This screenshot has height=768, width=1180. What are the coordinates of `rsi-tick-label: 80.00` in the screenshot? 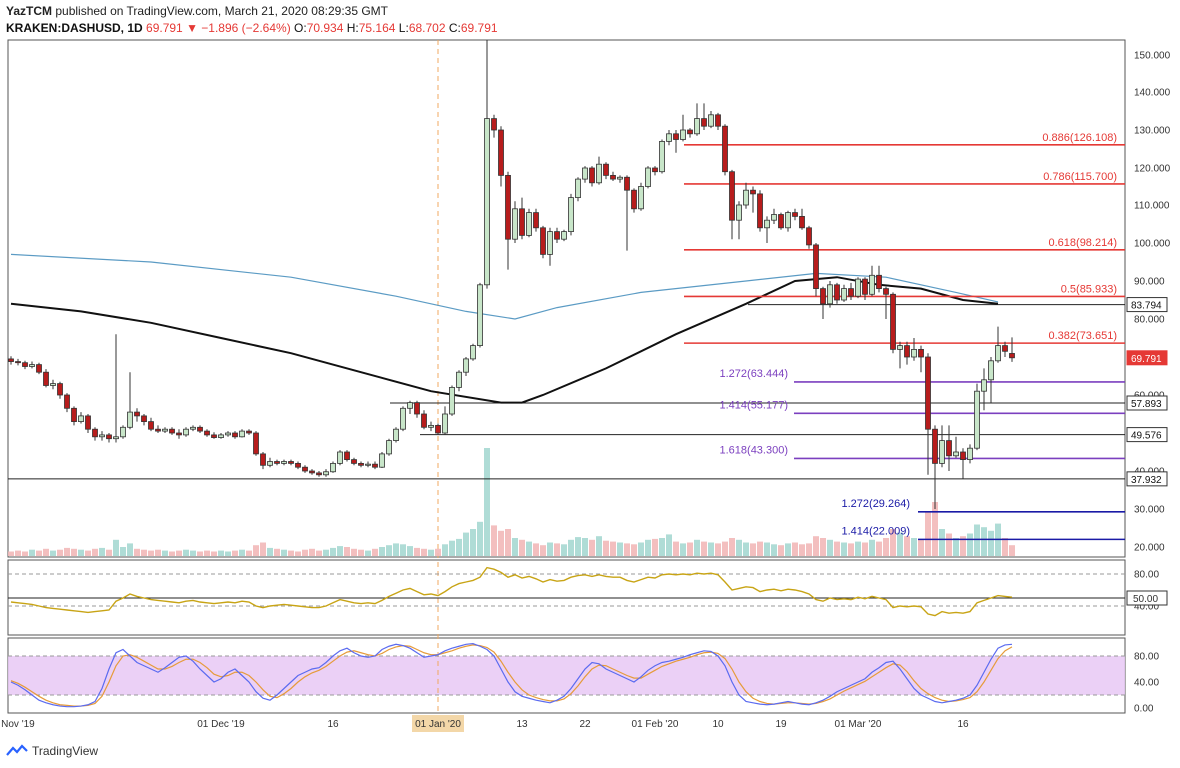 It's located at (1146, 575).